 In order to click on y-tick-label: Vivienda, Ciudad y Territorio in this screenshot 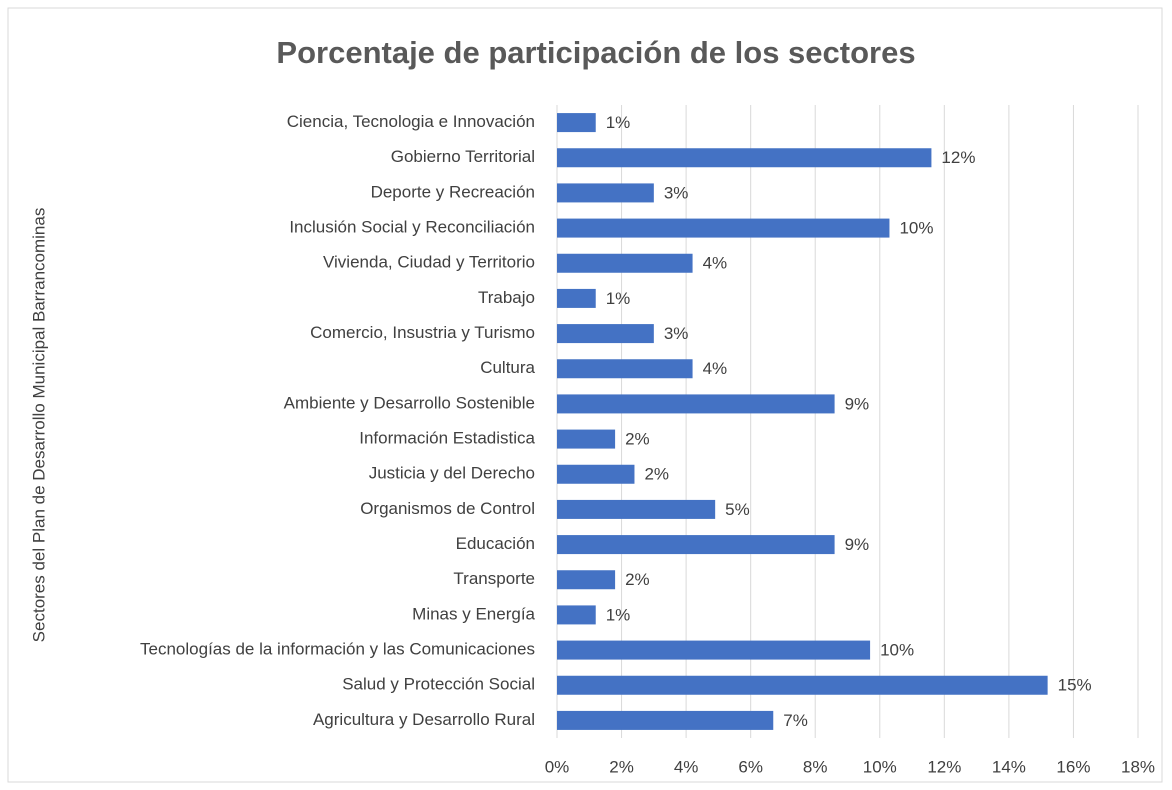, I will do `click(429, 262)`.